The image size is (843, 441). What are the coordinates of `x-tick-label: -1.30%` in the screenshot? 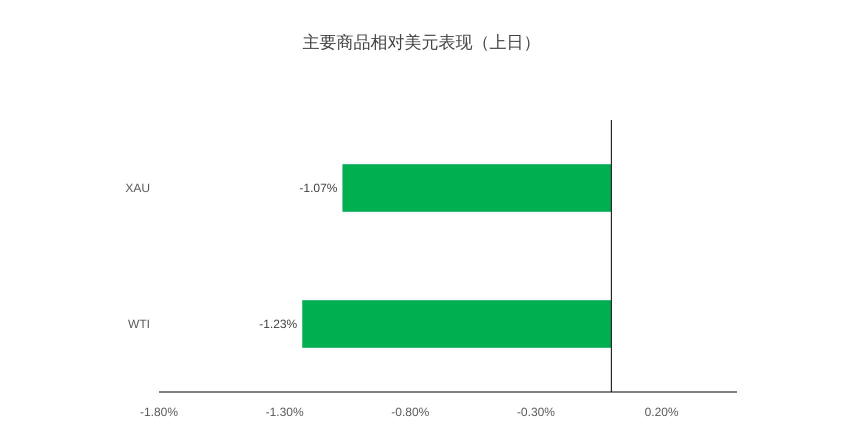 It's located at (285, 412).